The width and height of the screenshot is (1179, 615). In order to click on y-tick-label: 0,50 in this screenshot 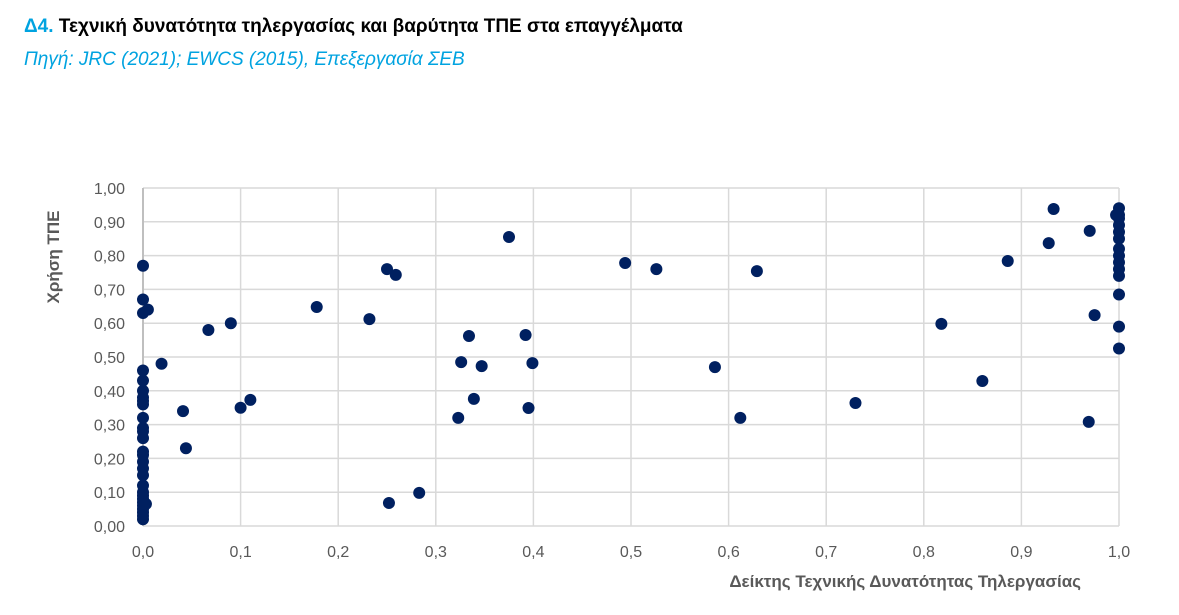, I will do `click(109, 358)`.